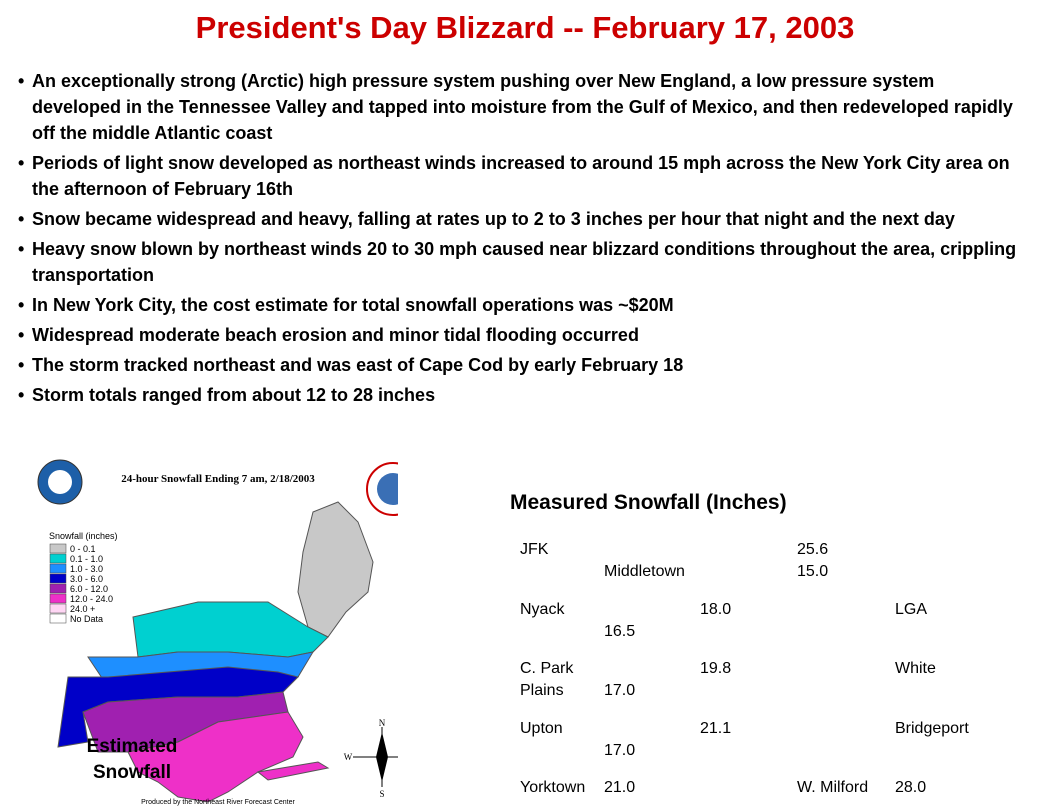  What do you see at coordinates (547, 668) in the screenshot?
I see `table-cell: C. Park` at bounding box center [547, 668].